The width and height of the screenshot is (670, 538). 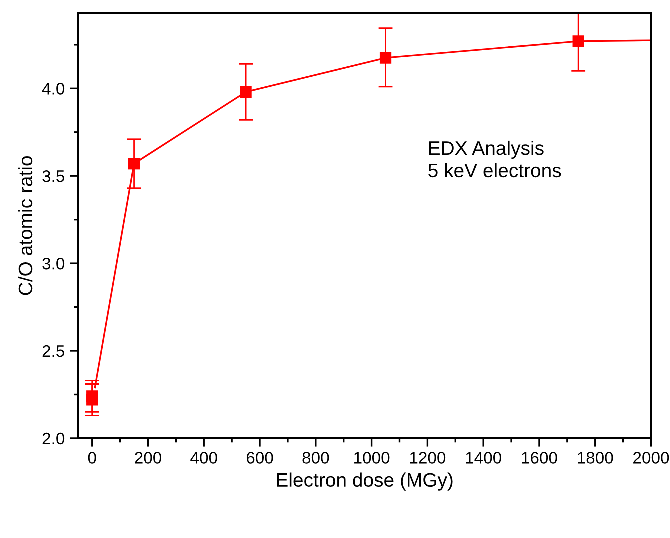 I want to click on x-tick-label: 400, so click(x=204, y=458).